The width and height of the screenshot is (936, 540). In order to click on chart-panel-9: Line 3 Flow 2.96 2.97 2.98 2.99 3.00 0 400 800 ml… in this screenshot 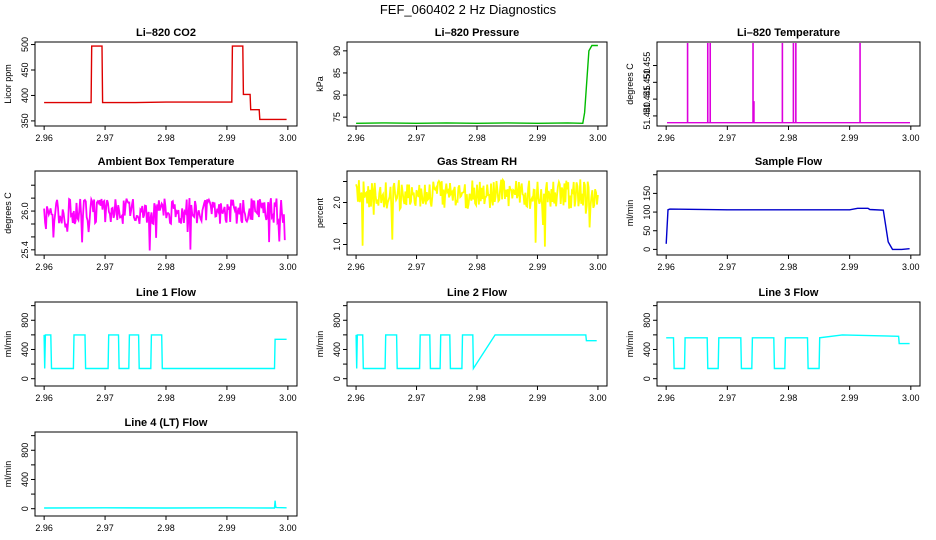, I will do `click(773, 345)`.